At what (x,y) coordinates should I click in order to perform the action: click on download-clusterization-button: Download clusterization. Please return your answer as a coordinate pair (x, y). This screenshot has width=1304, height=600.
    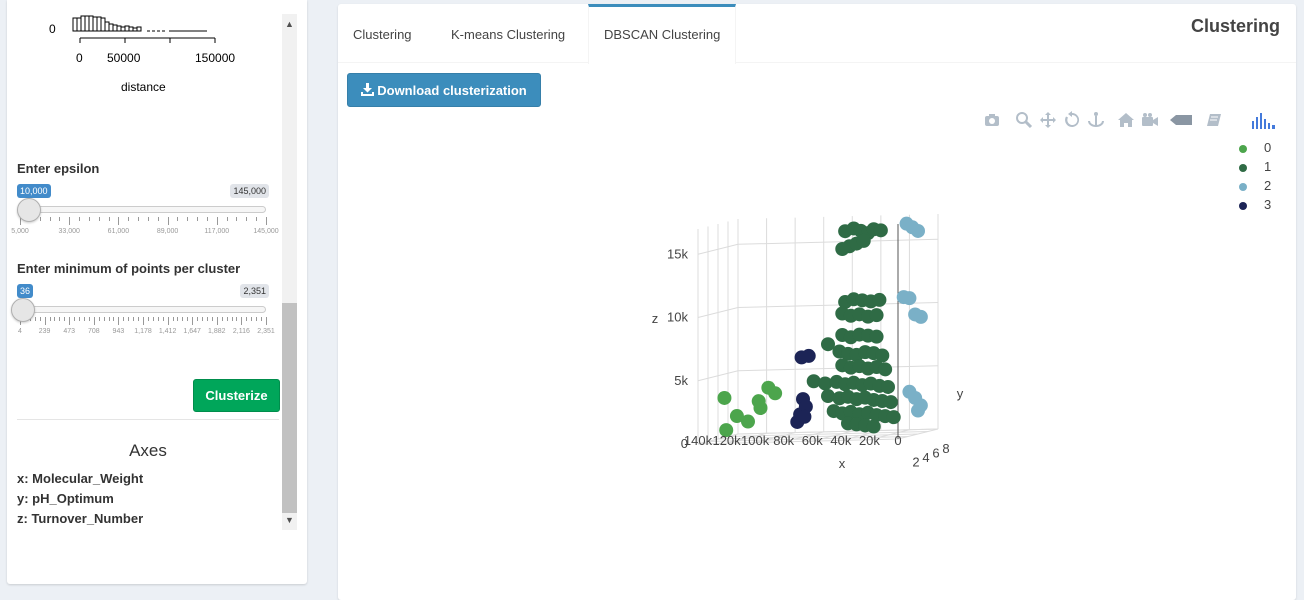
    Looking at the image, I should click on (444, 90).